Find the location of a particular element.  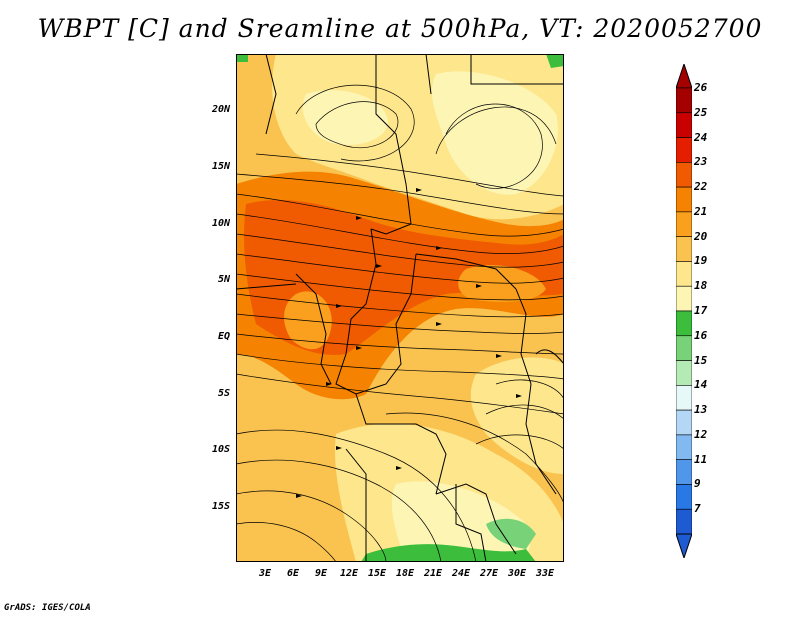

colorbar-label: 23 is located at coordinates (701, 162).